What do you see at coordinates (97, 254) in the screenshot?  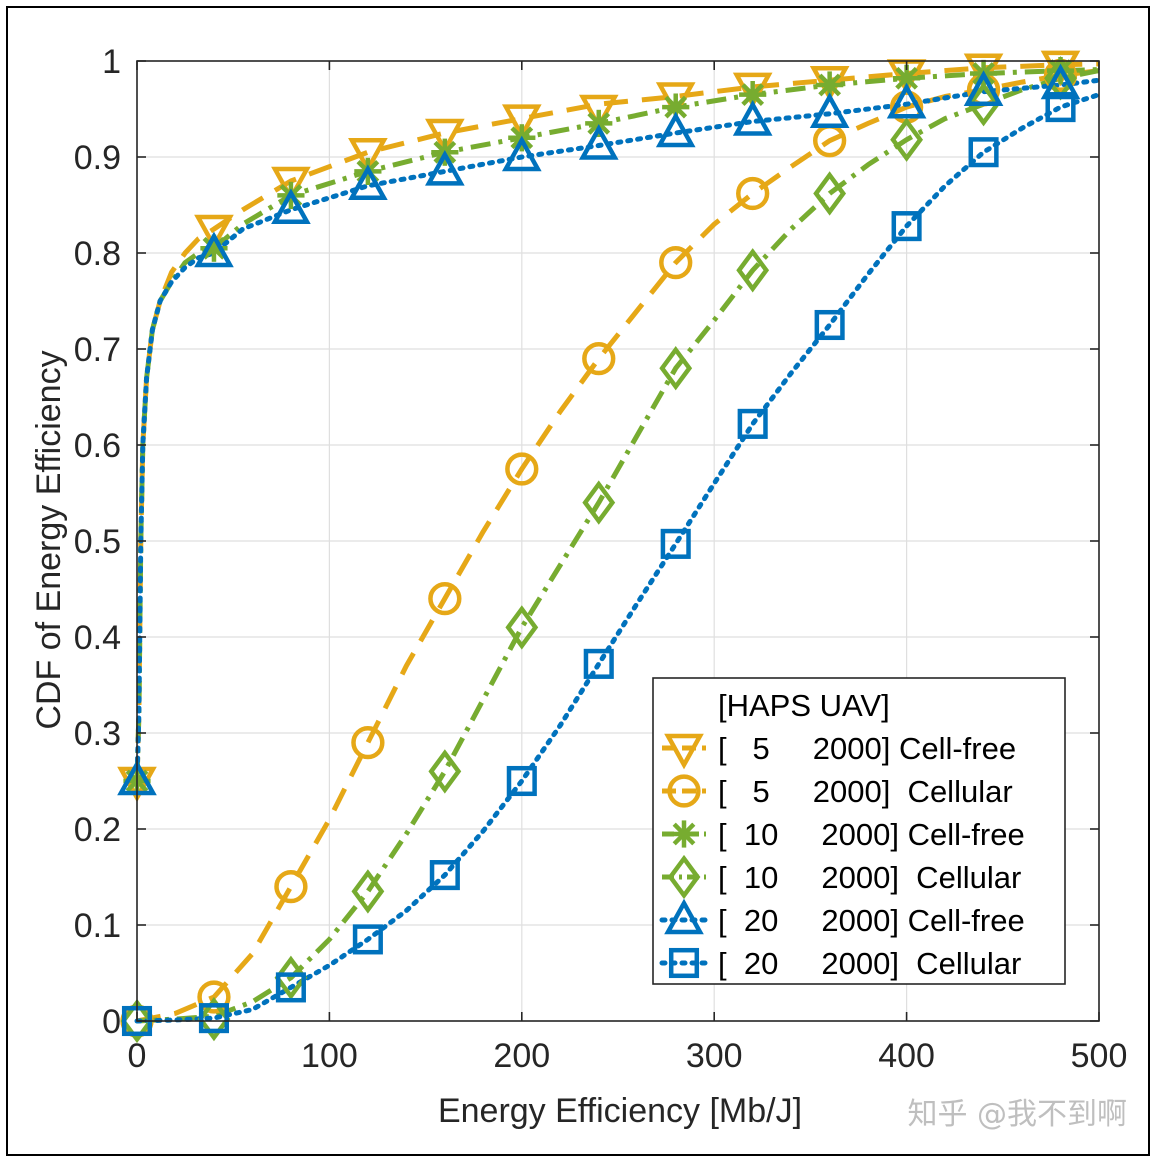 I see `y-tick-label: 0.8` at bounding box center [97, 254].